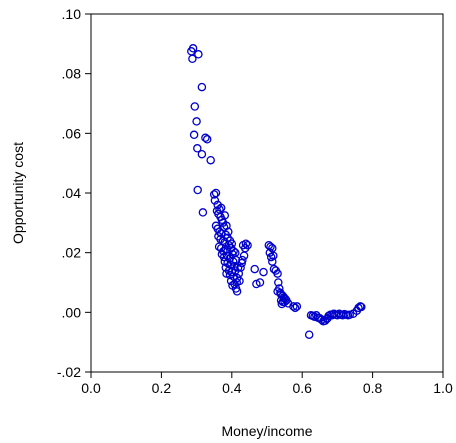 The width and height of the screenshot is (456, 443). What do you see at coordinates (72, 74) in the screenshot?
I see `y-tick-label: .08` at bounding box center [72, 74].